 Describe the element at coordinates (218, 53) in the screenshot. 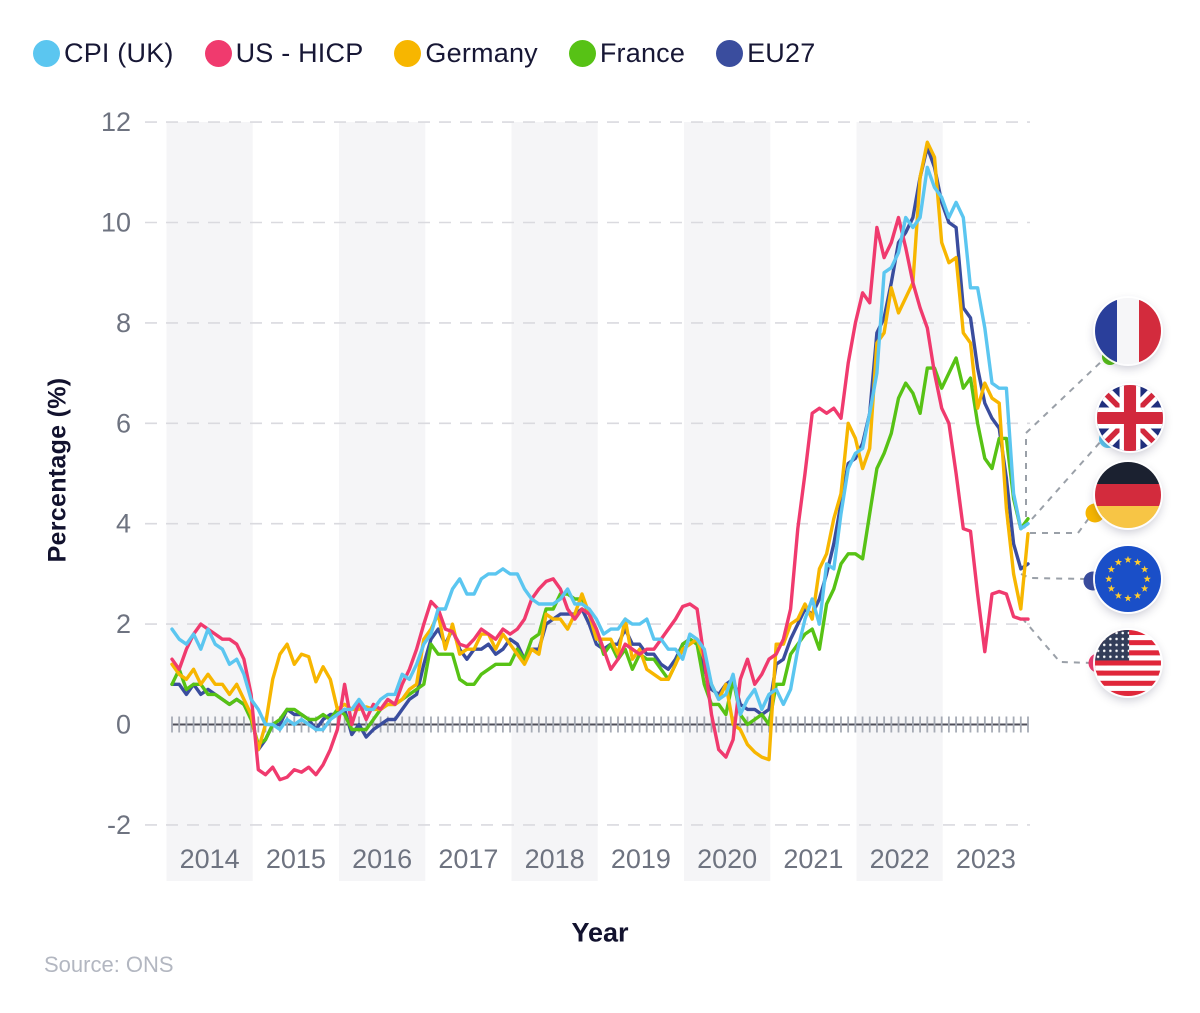

I see `legend-swatch-us-hicp-icon` at that location.